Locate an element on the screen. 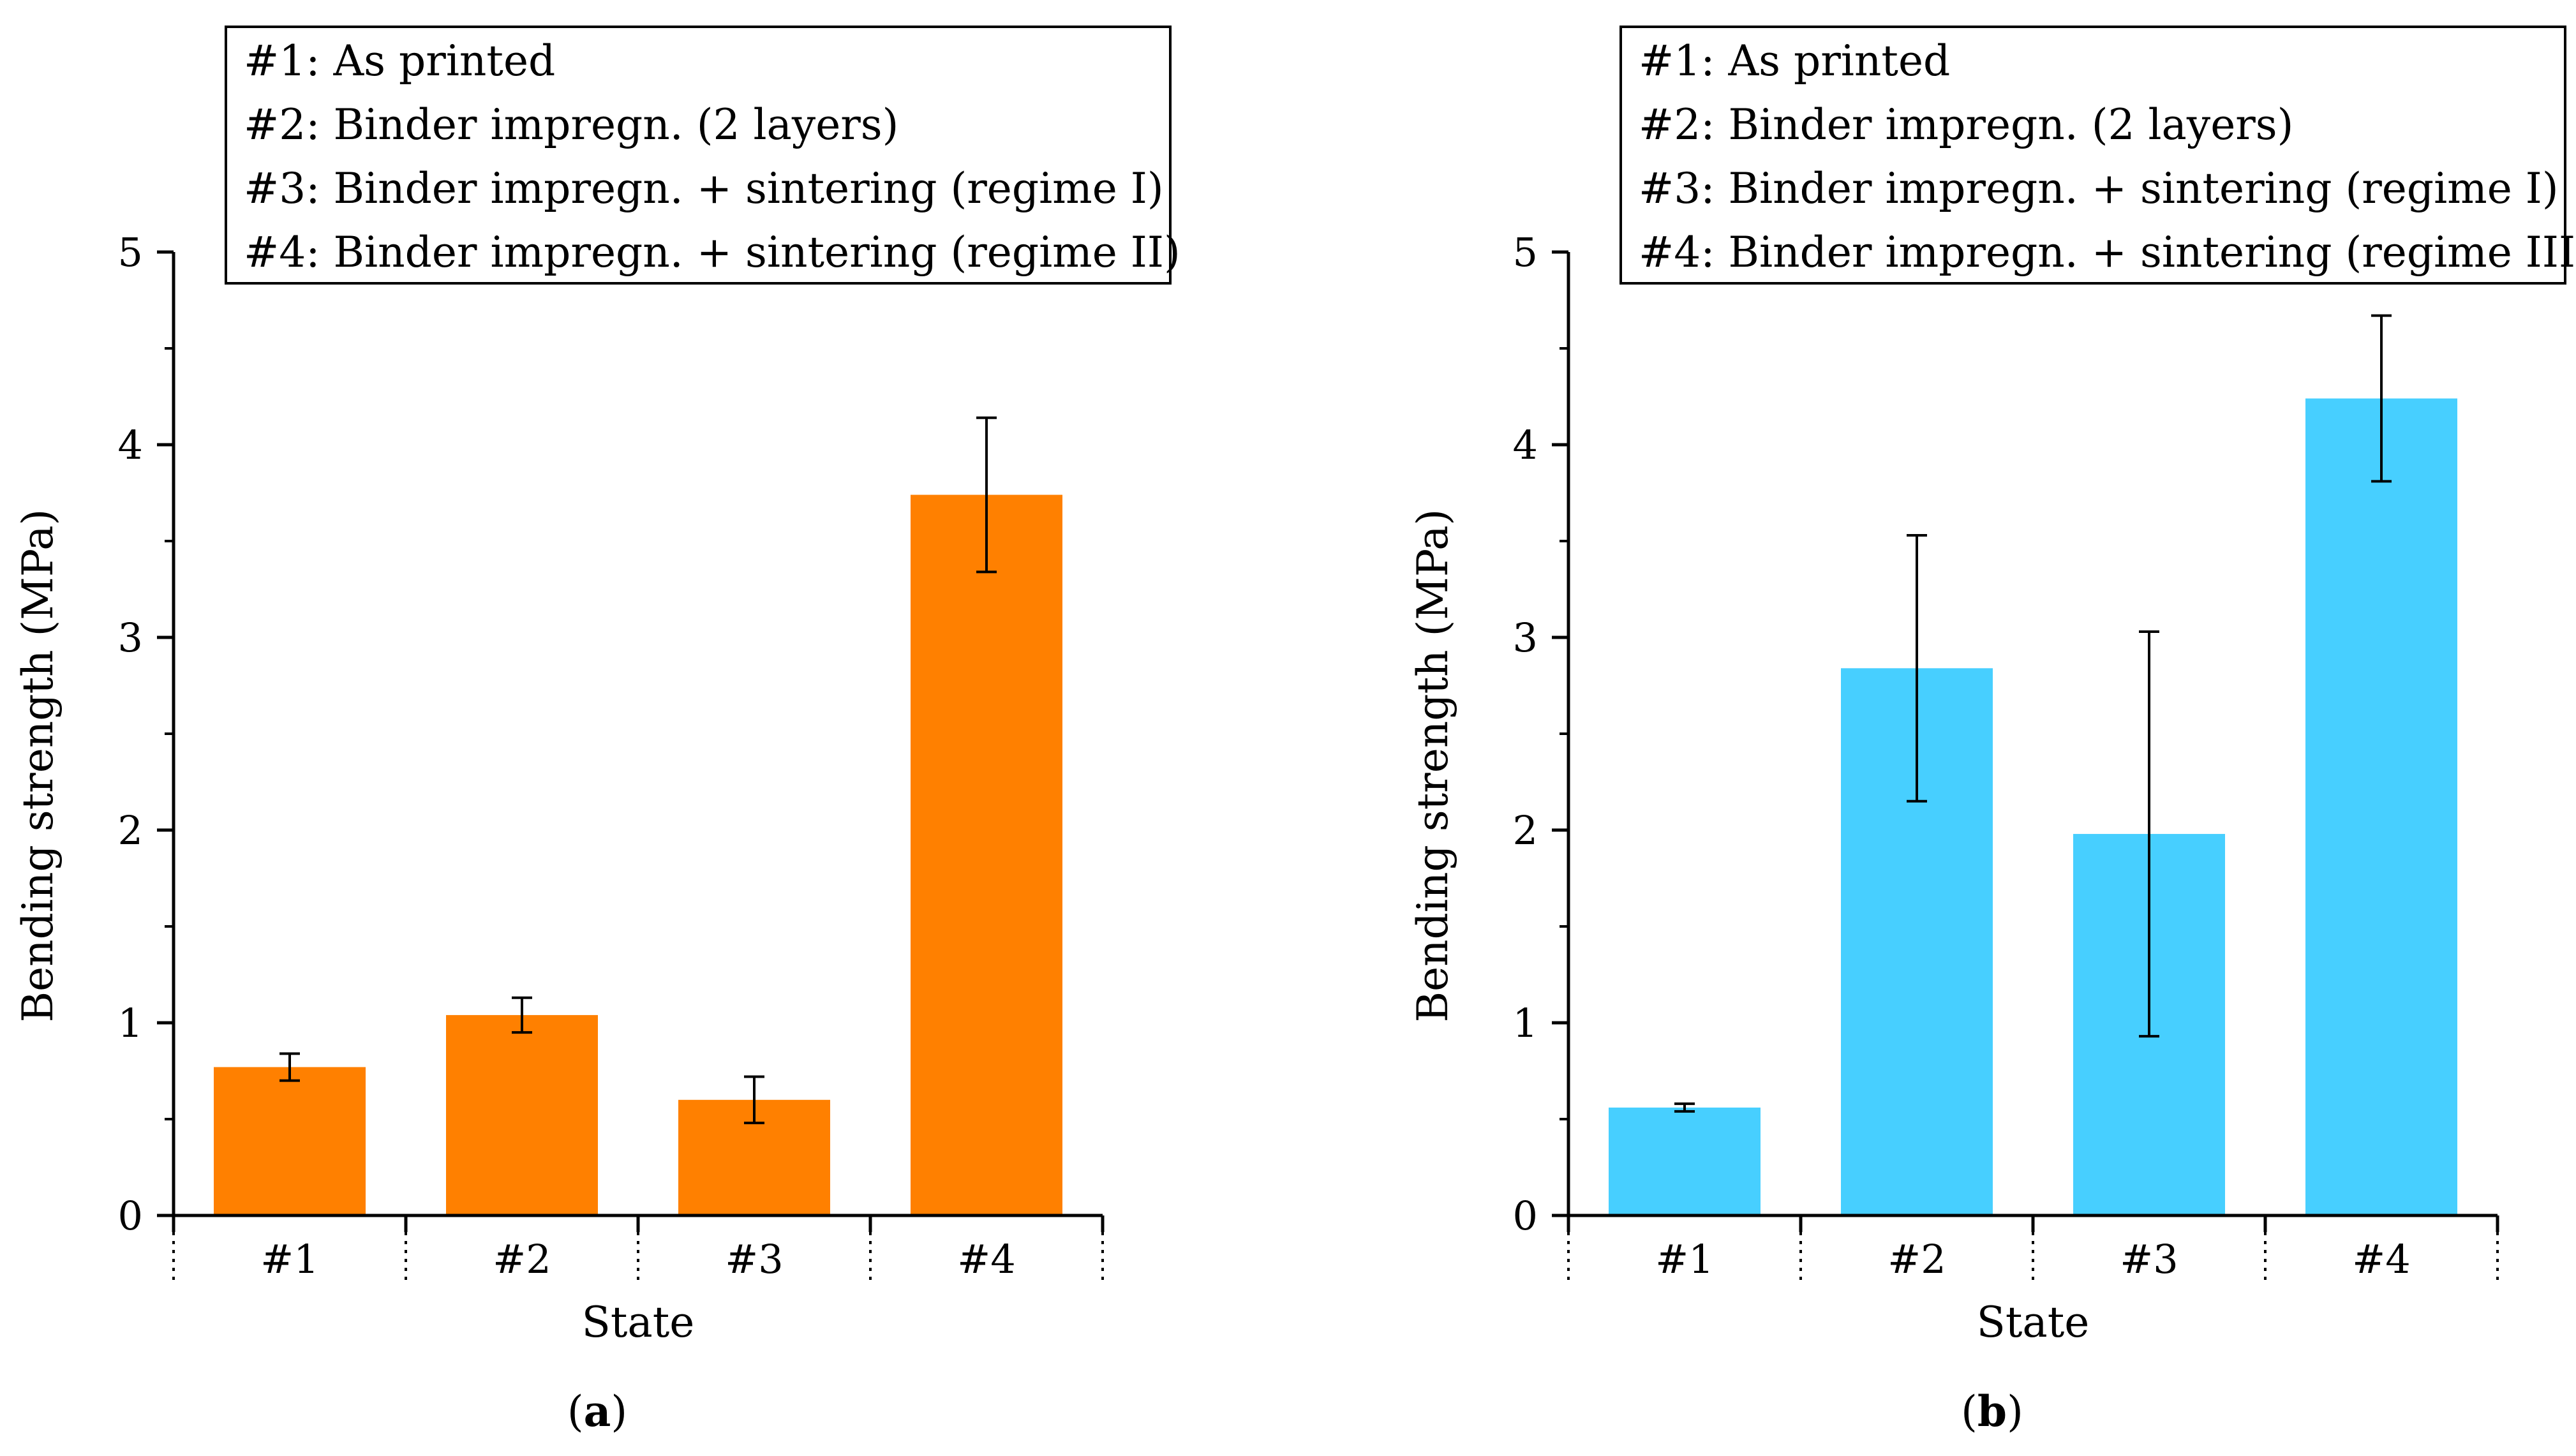  panel-caption: (b) is located at coordinates (1992, 1411).